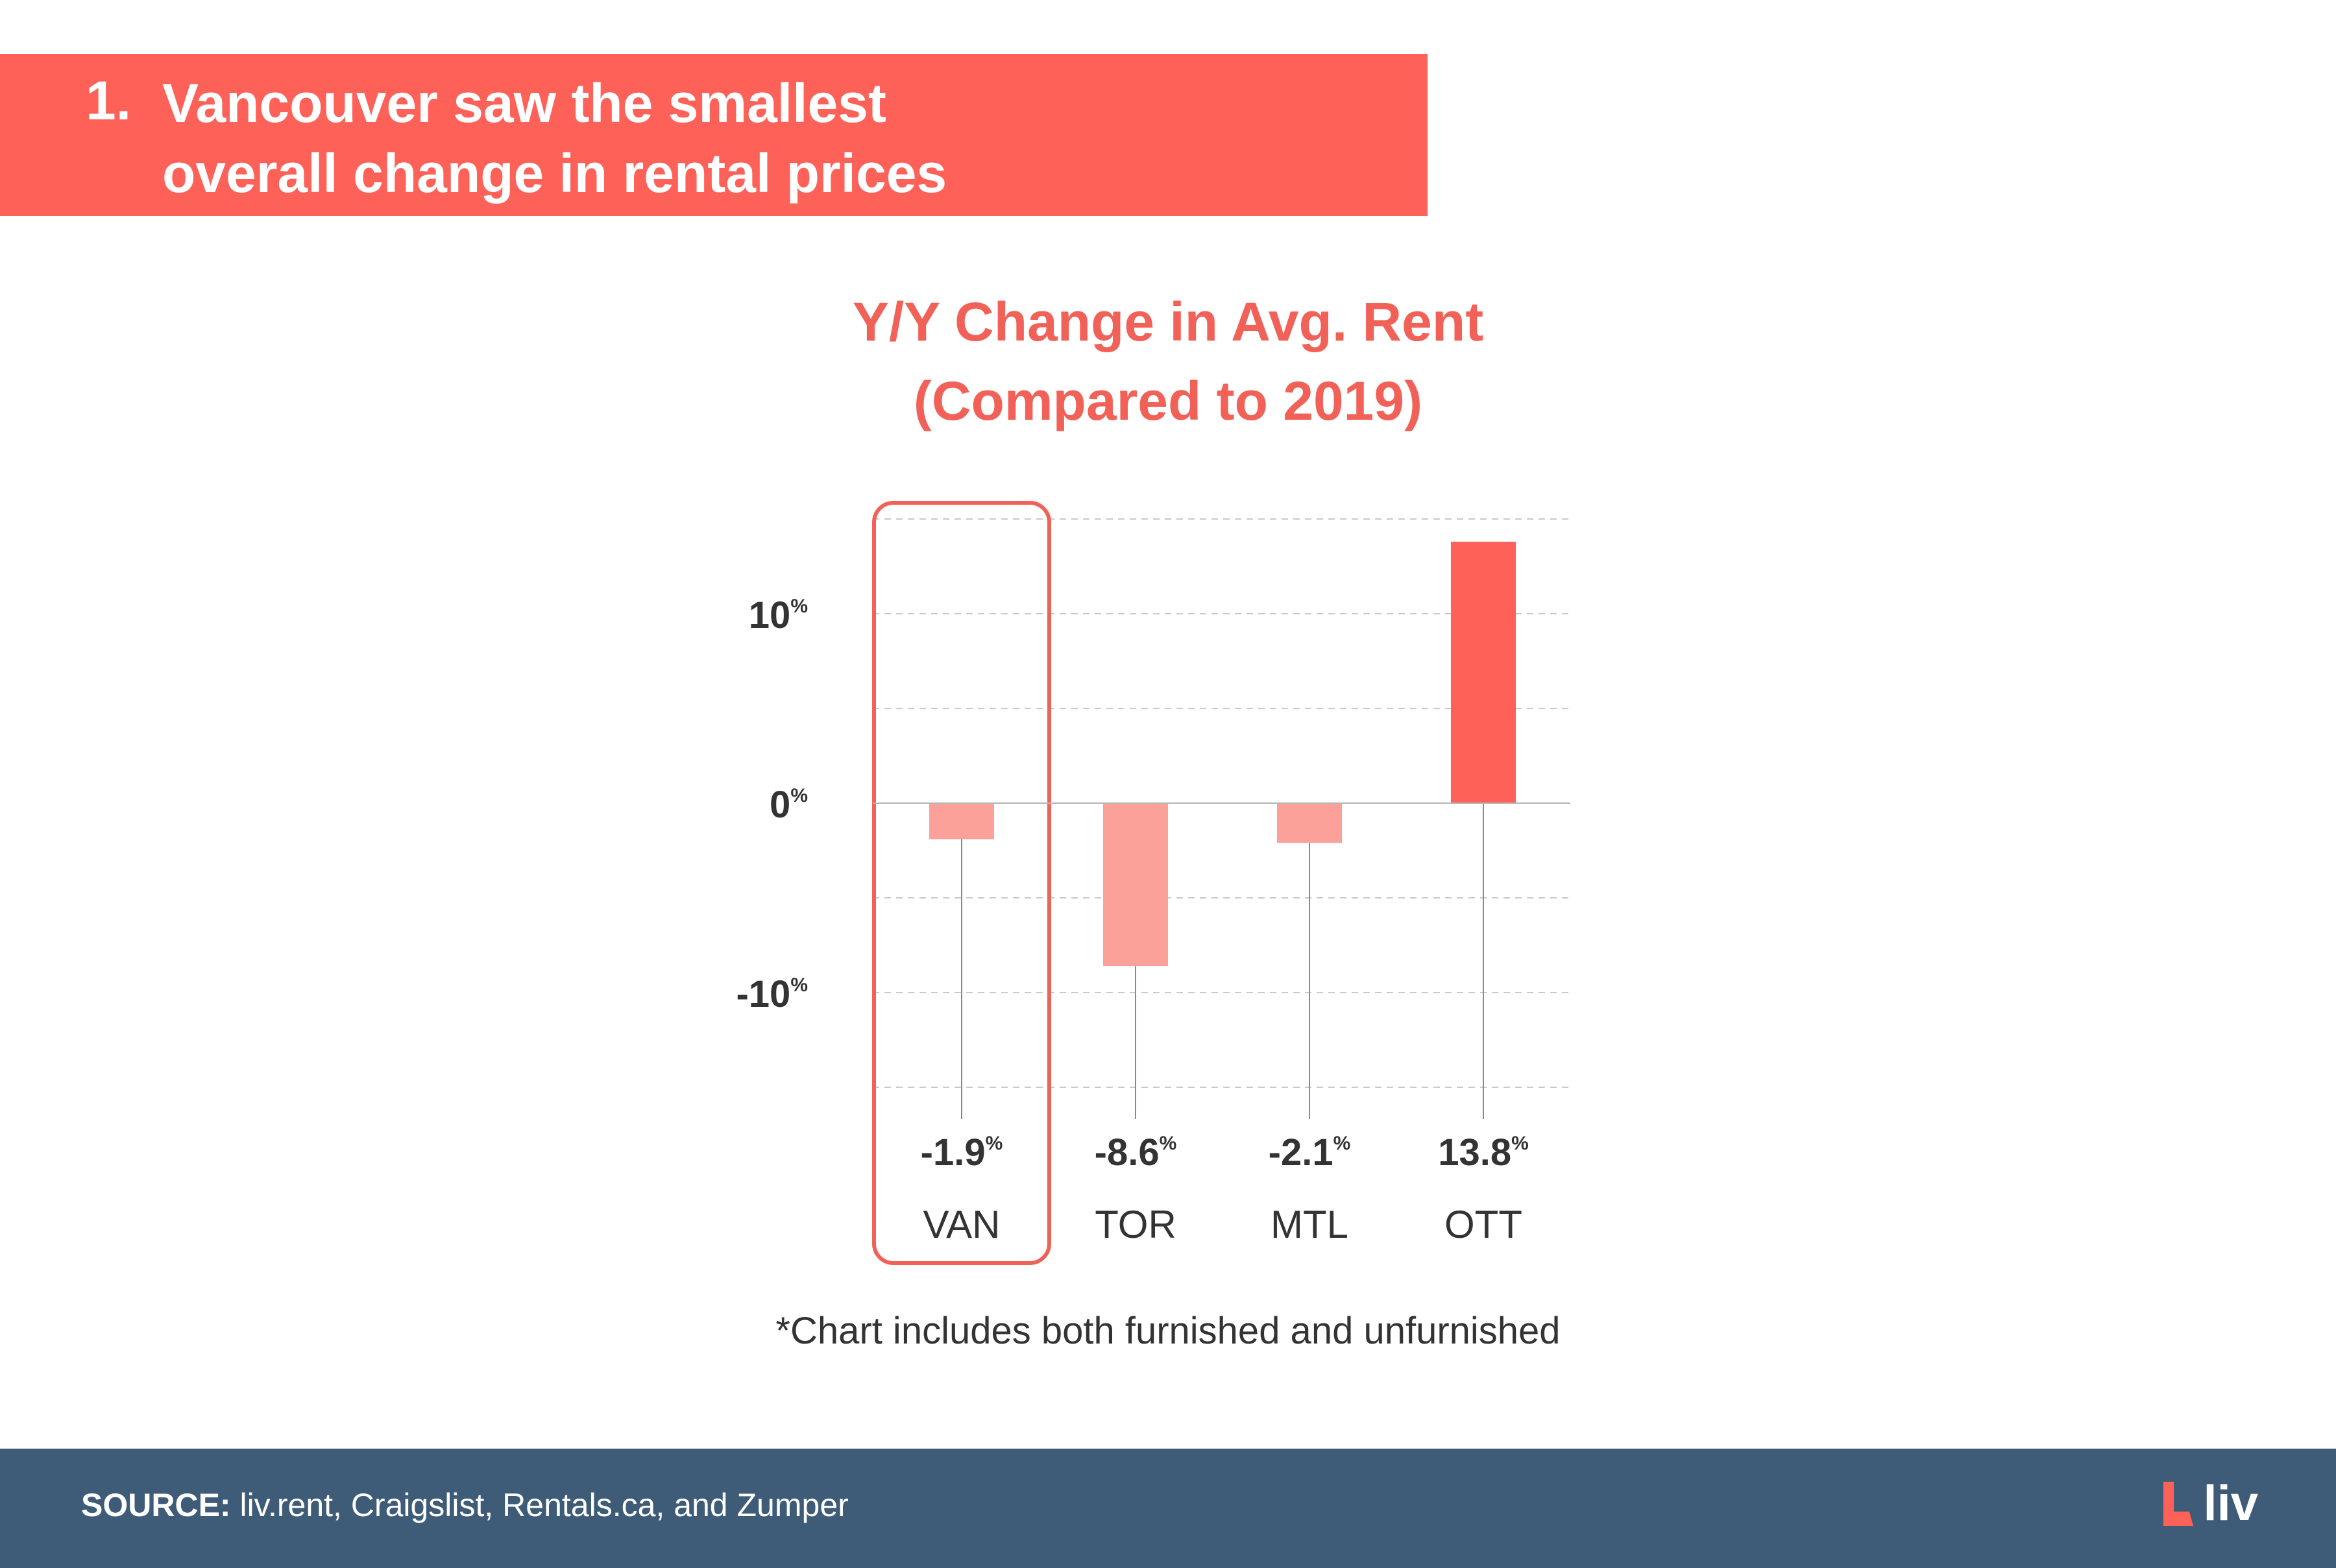 The height and width of the screenshot is (1568, 2336). What do you see at coordinates (961, 883) in the screenshot?
I see `highlight-box` at bounding box center [961, 883].